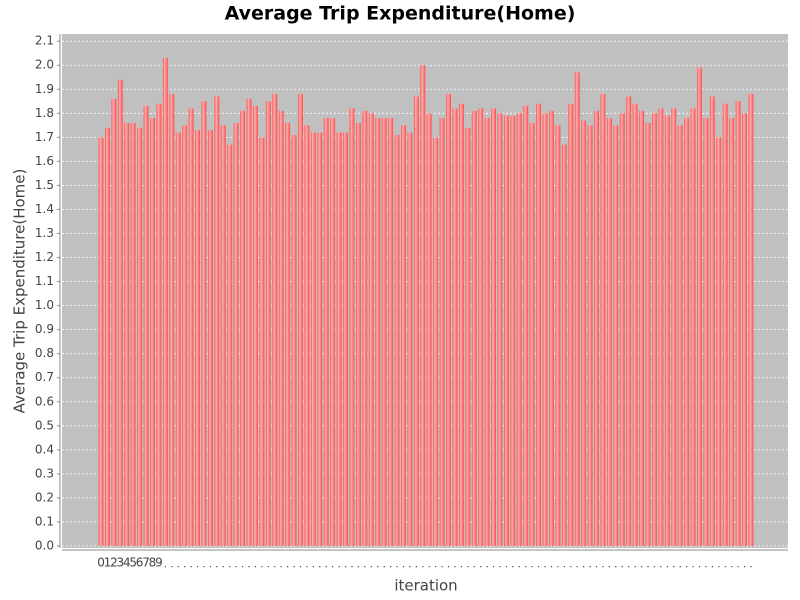 The image size is (800, 600). Describe the element at coordinates (133, 563) in the screenshot. I see `x-tick-label: 5` at that location.